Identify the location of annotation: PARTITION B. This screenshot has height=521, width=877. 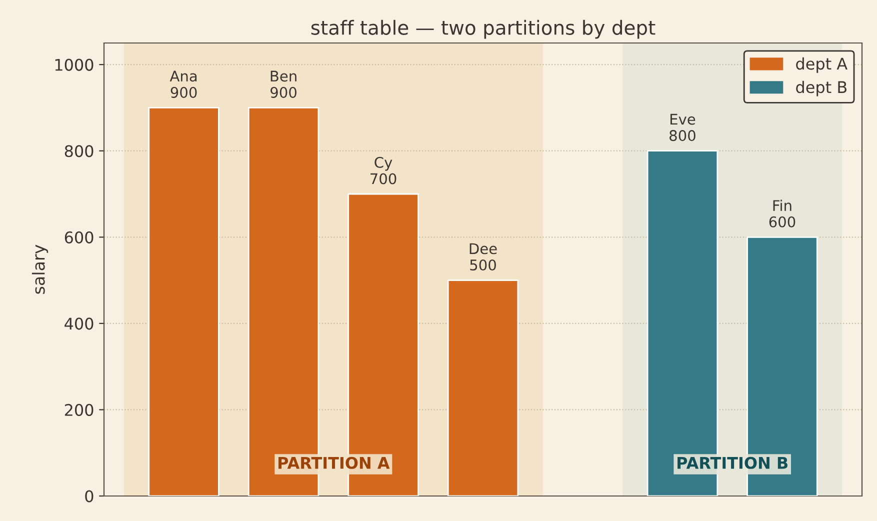
(733, 462).